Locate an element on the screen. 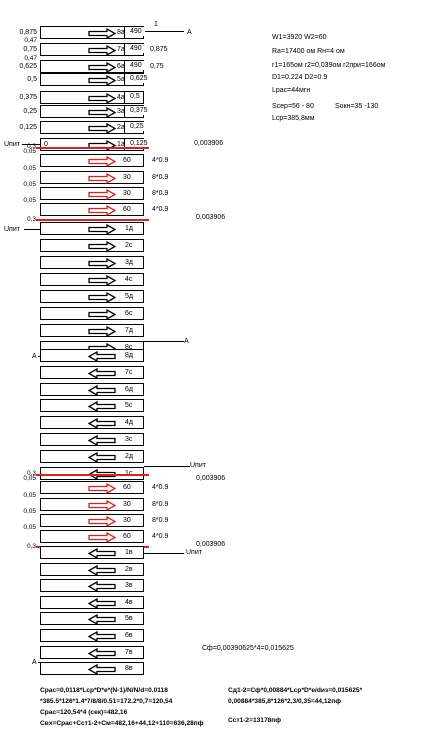 The height and width of the screenshot is (750, 424). winding-section: 2а 0,25 is located at coordinates (93, 128).